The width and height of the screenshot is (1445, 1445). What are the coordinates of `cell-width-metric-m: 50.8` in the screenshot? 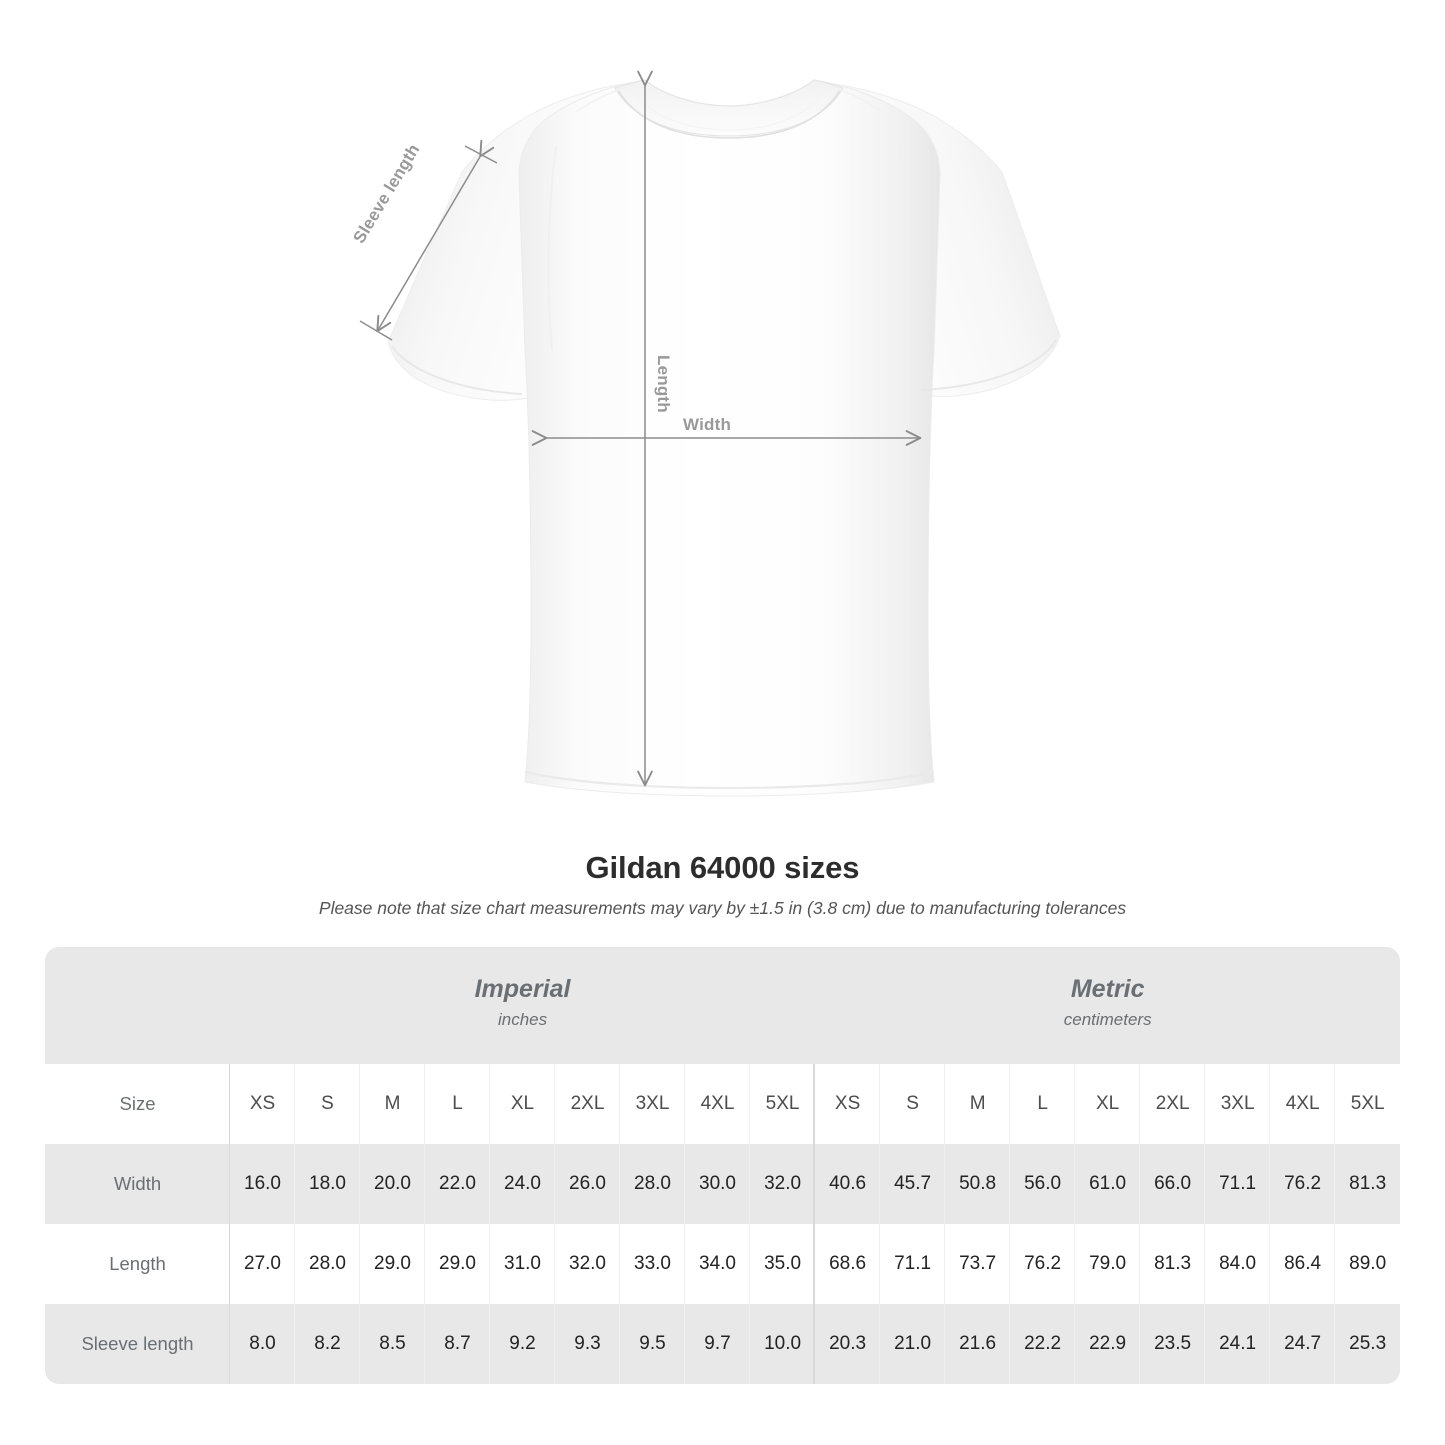 It's located at (978, 1184).